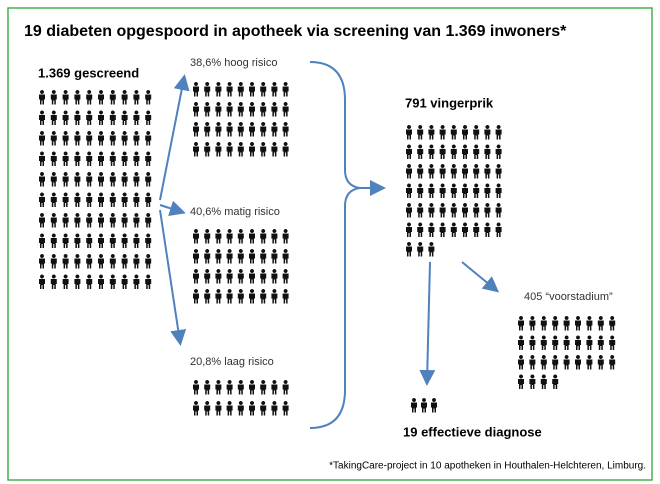 The image size is (660, 484). I want to click on screened-label: 1.369 gescreend, so click(88, 72).